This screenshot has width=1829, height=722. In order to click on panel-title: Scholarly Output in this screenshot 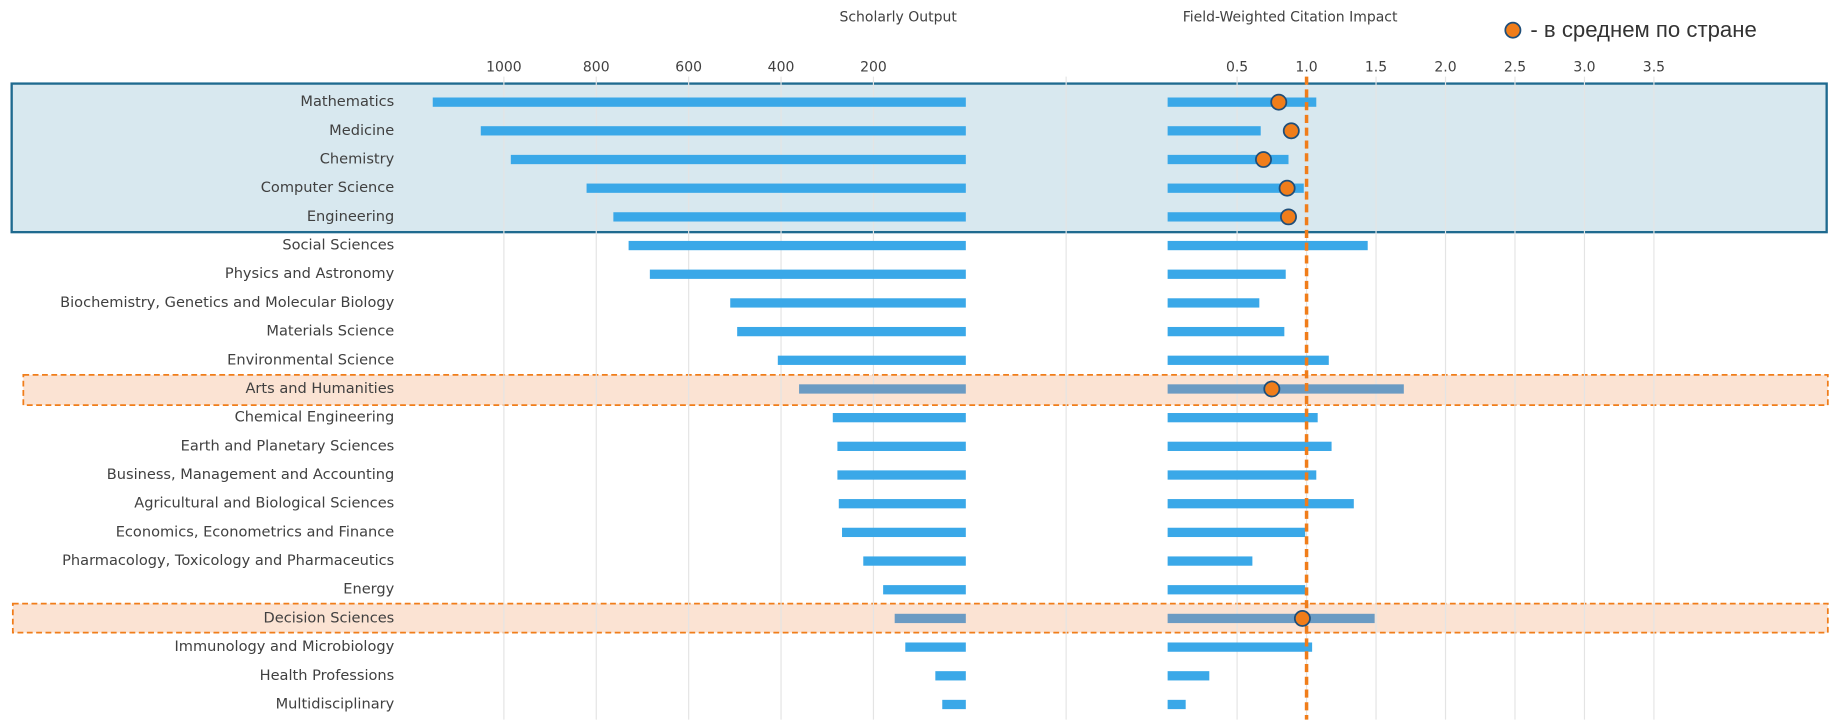, I will do `click(898, 17)`.